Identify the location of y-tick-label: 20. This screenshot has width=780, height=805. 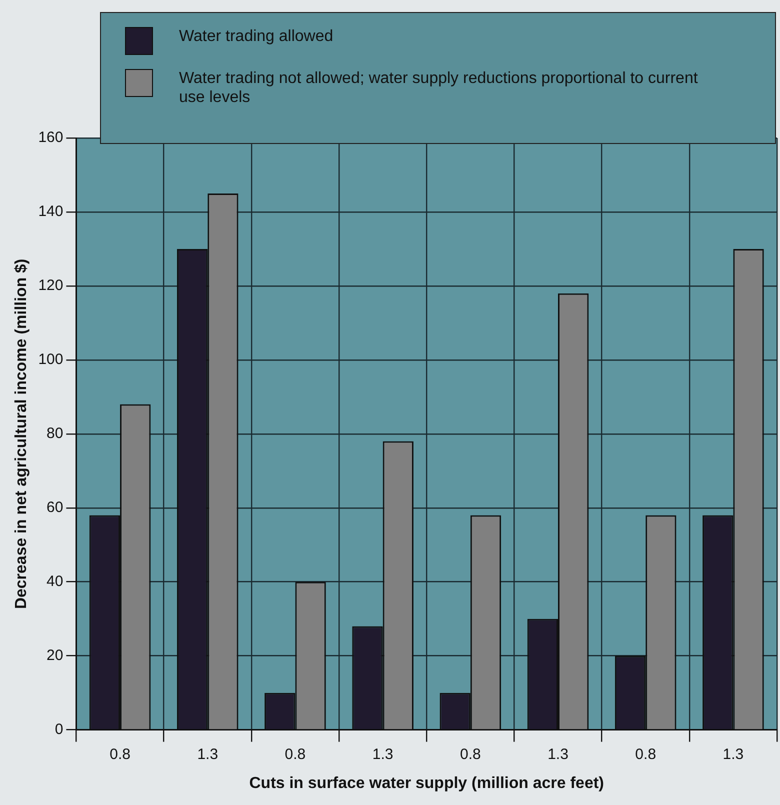
(55, 655).